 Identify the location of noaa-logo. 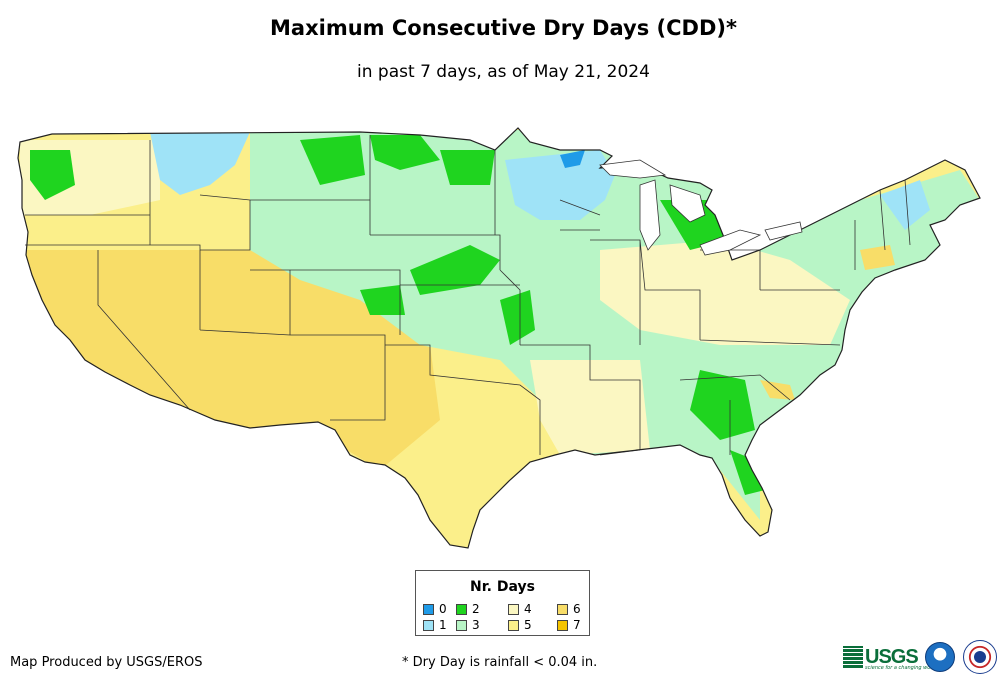
(940, 657).